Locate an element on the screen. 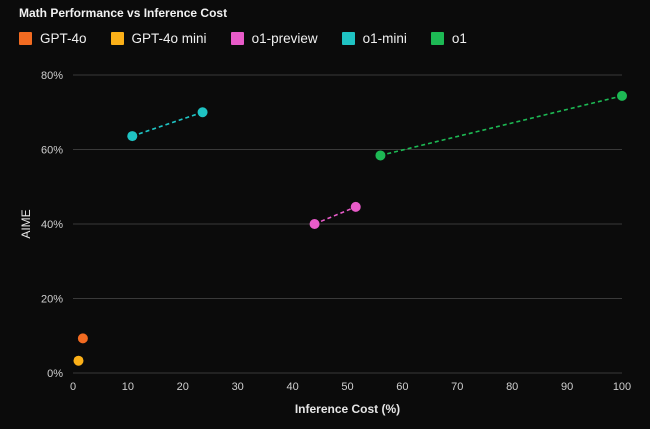  chart-legend: GPT-4o GPT-4o mini o1-preview o1-mini o1 is located at coordinates (255, 38).